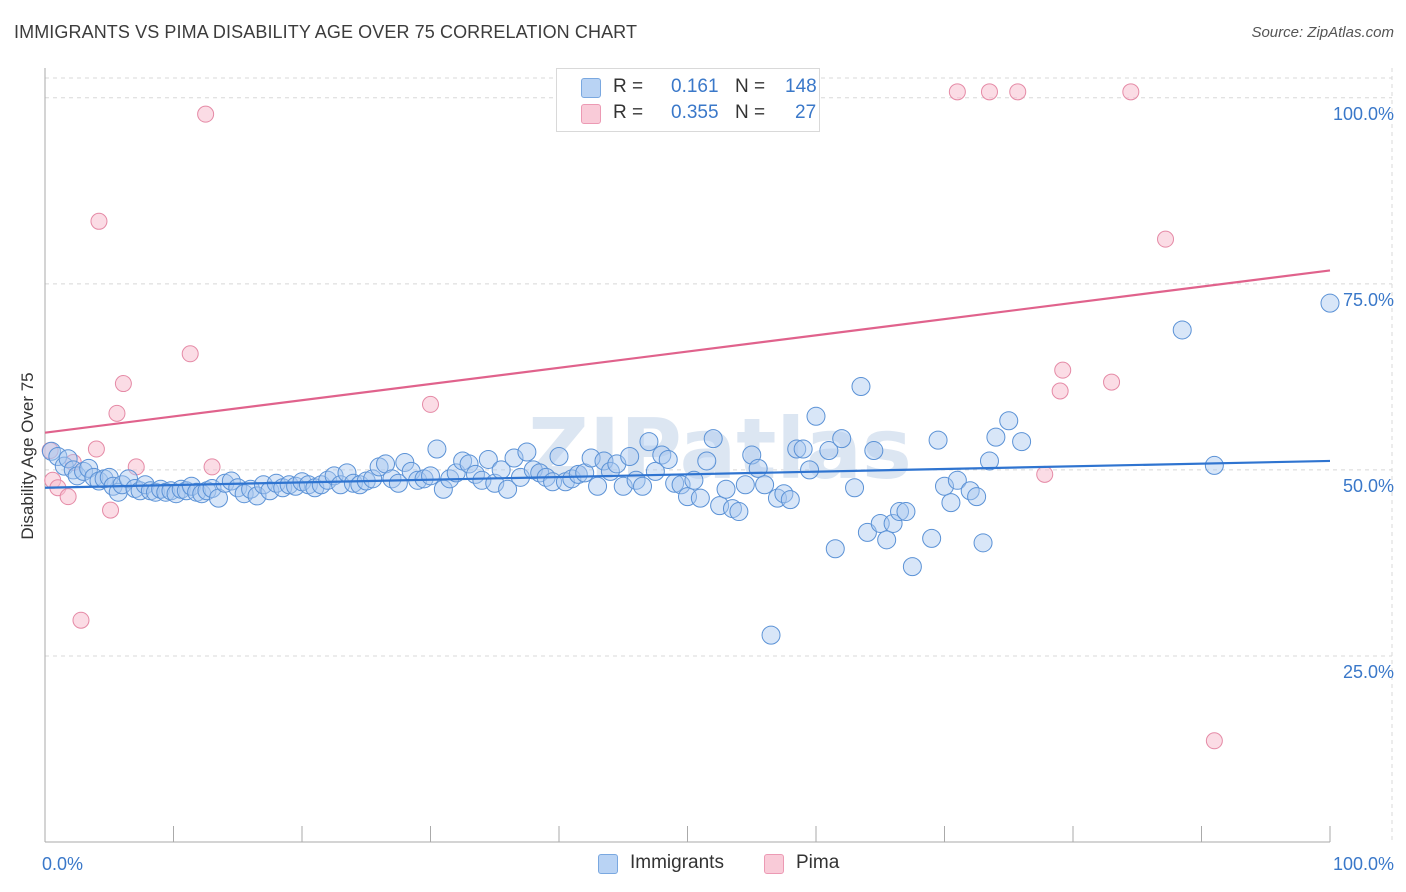 The height and width of the screenshot is (892, 1406). What do you see at coordinates (1368, 486) in the screenshot?
I see `y-tick-label: 50.0%` at bounding box center [1368, 486].